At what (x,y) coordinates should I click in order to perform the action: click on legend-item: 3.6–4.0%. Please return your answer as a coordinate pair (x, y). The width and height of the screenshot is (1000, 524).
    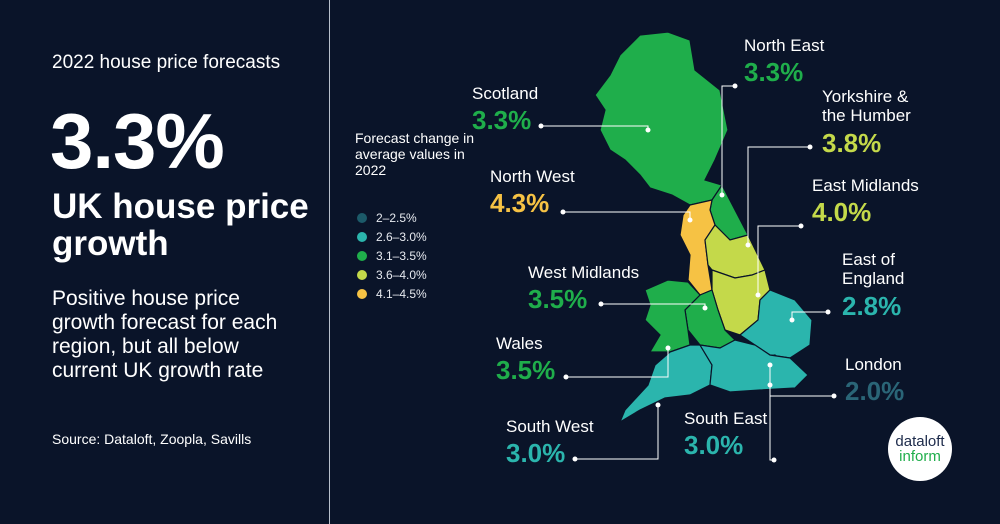
    Looking at the image, I should click on (392, 275).